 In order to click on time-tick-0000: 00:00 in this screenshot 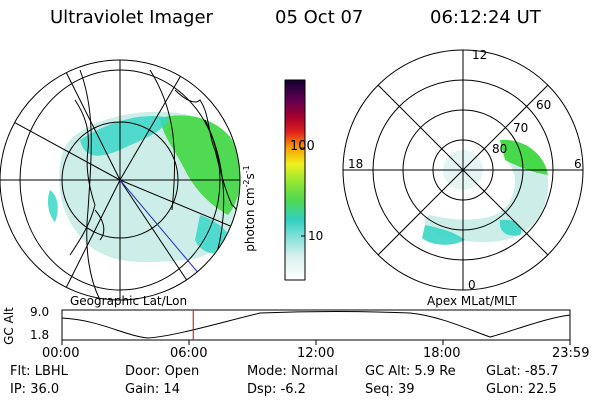, I will do `click(61, 353)`.